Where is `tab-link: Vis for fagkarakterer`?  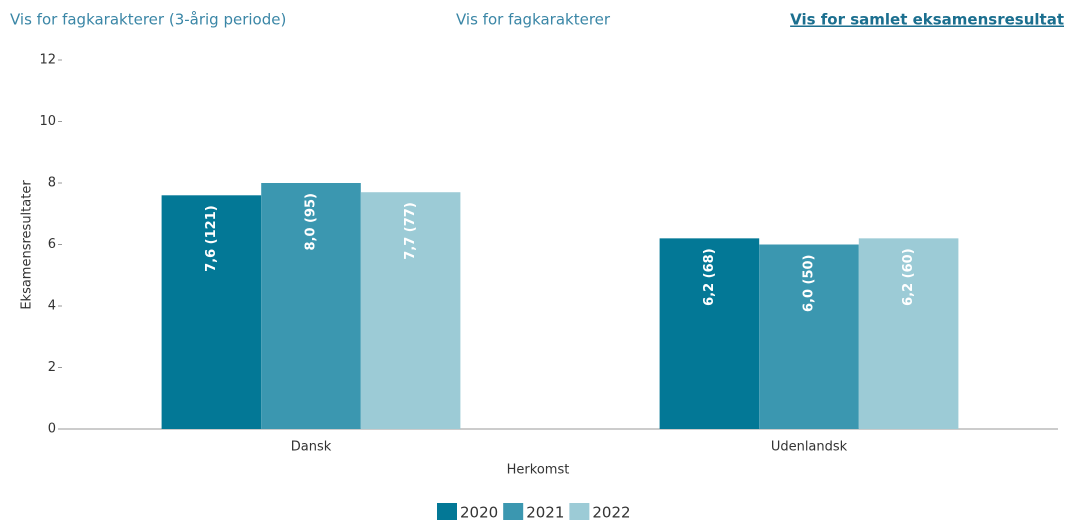
tab-link: Vis for fagkarakterer is located at coordinates (533, 20).